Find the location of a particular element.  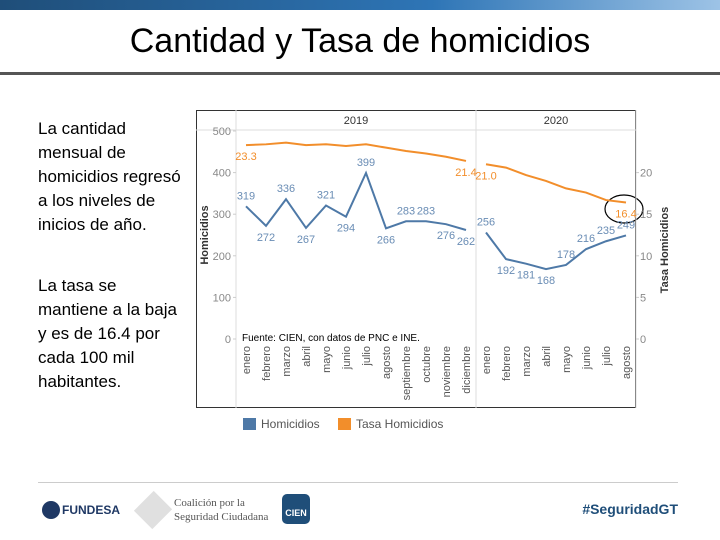

title-rule is located at coordinates (360, 73).